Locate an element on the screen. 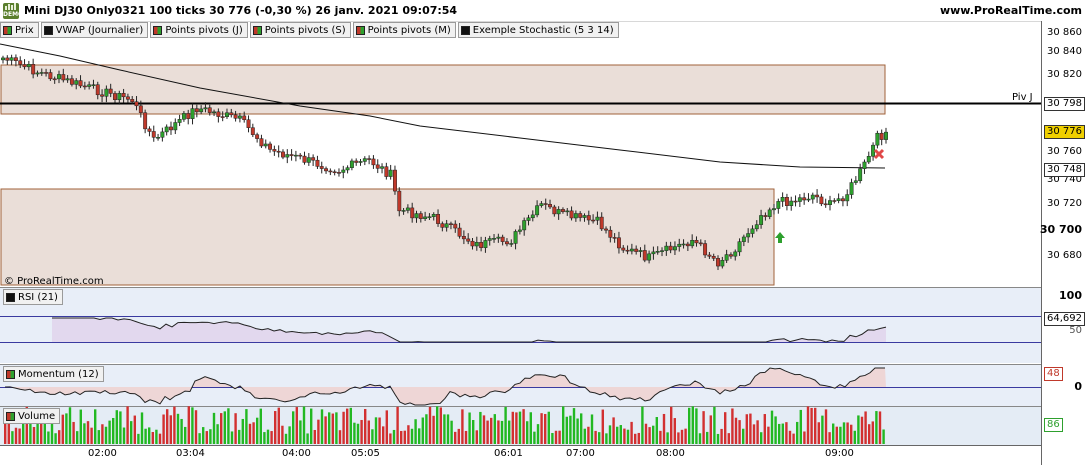  legend-stochastic: Exemple Stochastic (5 3 14) is located at coordinates (538, 30).